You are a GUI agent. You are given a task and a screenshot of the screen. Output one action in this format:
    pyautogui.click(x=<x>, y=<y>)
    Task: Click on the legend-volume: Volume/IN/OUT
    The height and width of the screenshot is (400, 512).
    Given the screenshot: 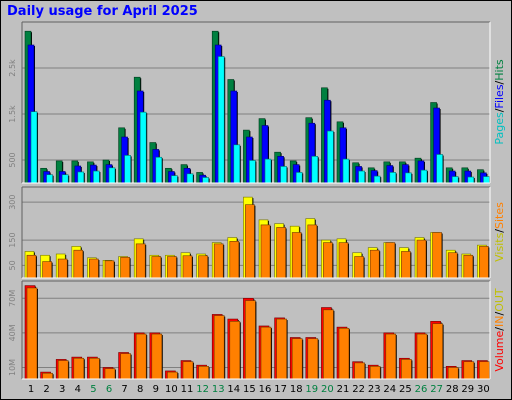 What is the action you would take?
    pyautogui.click(x=499, y=330)
    